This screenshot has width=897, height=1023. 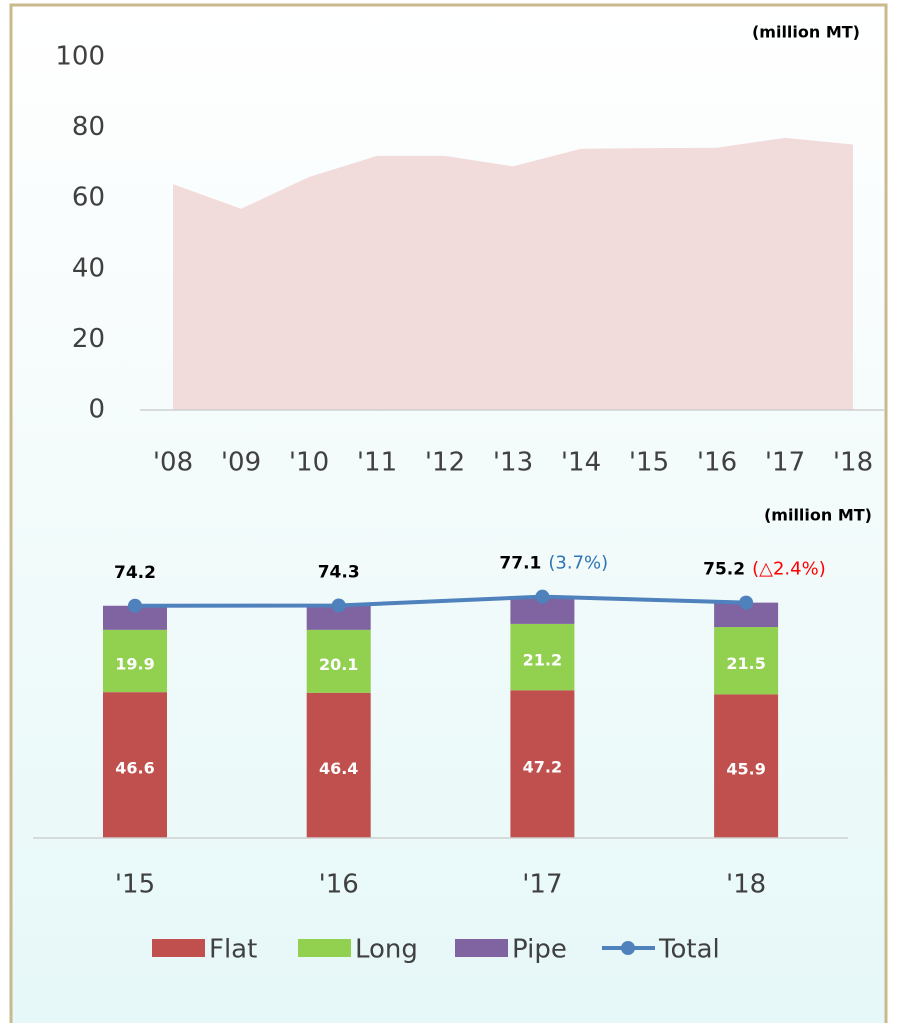 What do you see at coordinates (135, 573) in the screenshot?
I see `total-label: 74.2` at bounding box center [135, 573].